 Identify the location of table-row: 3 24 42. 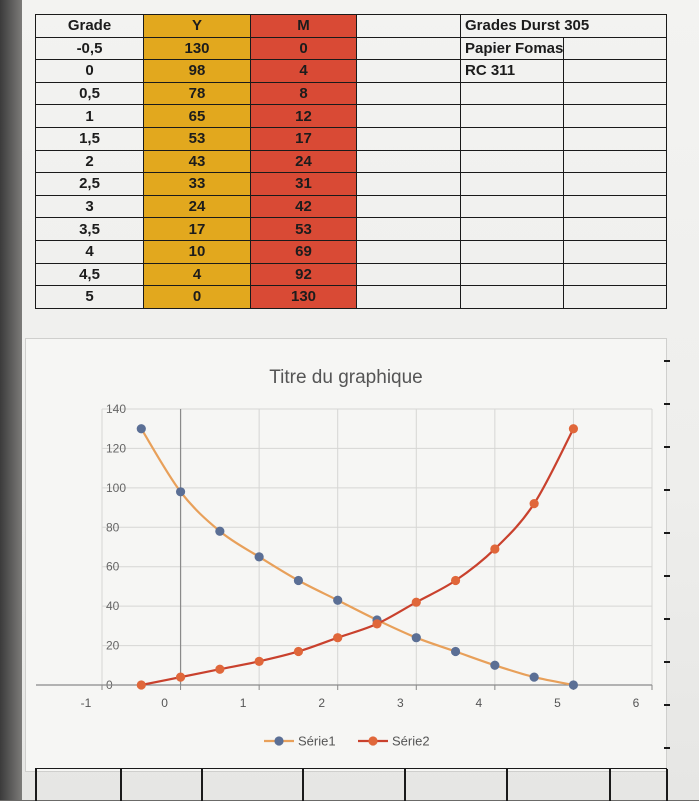
(351, 206).